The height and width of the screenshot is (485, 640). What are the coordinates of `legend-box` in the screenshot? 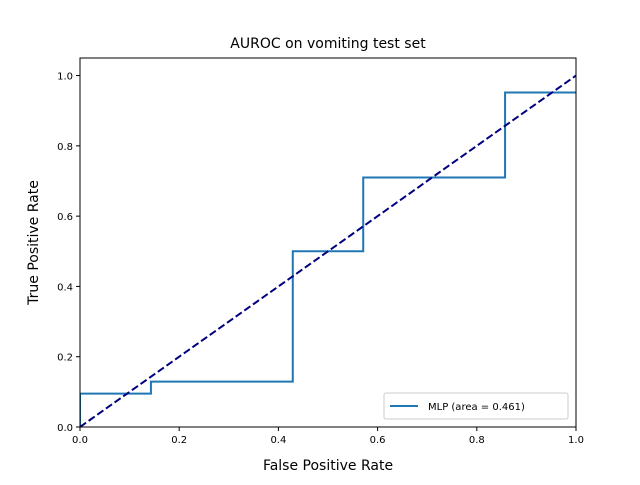 It's located at (476, 406).